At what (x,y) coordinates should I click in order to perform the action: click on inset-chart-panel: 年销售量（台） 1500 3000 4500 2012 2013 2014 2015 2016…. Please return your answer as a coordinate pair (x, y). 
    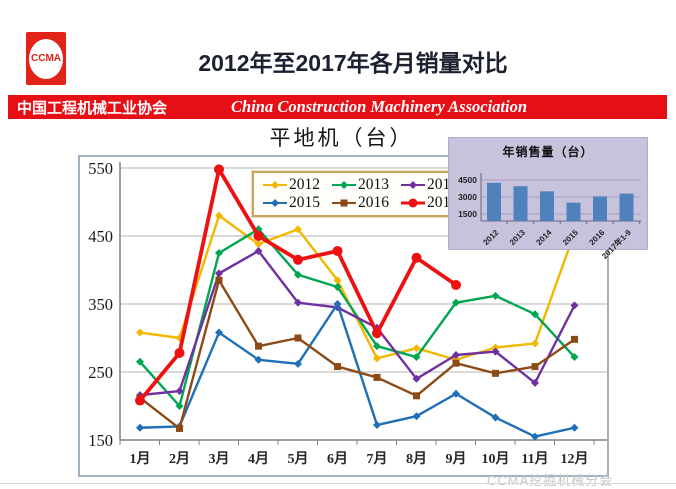
    Looking at the image, I should click on (548, 199).